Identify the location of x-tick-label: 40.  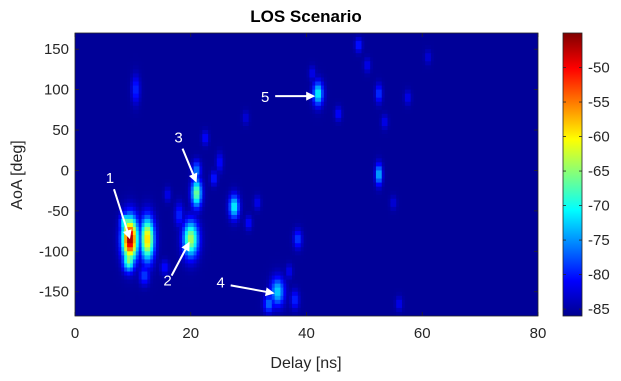
(306, 333).